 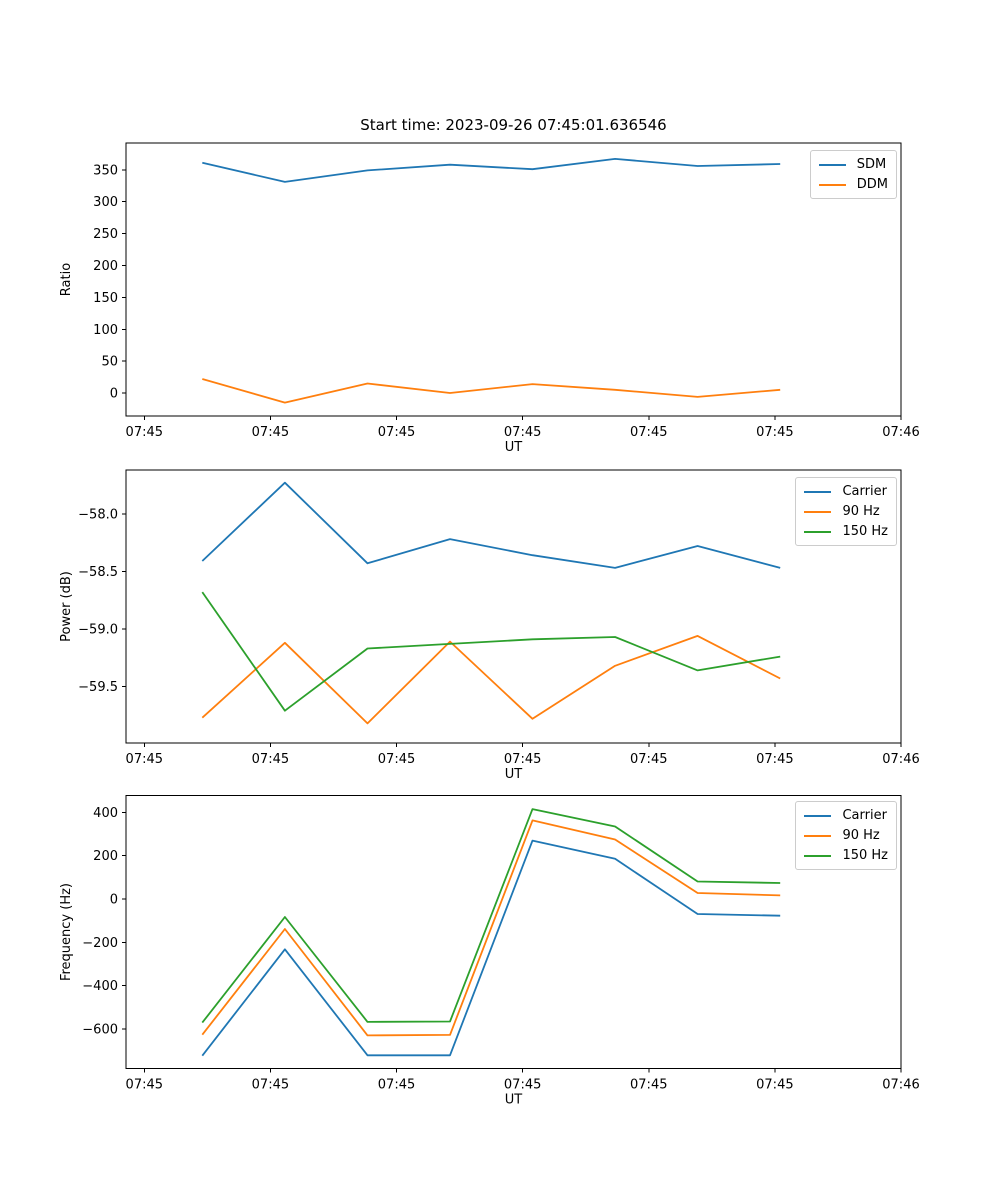 What do you see at coordinates (100, 943) in the screenshot?
I see `y-tick-label: −200` at bounding box center [100, 943].